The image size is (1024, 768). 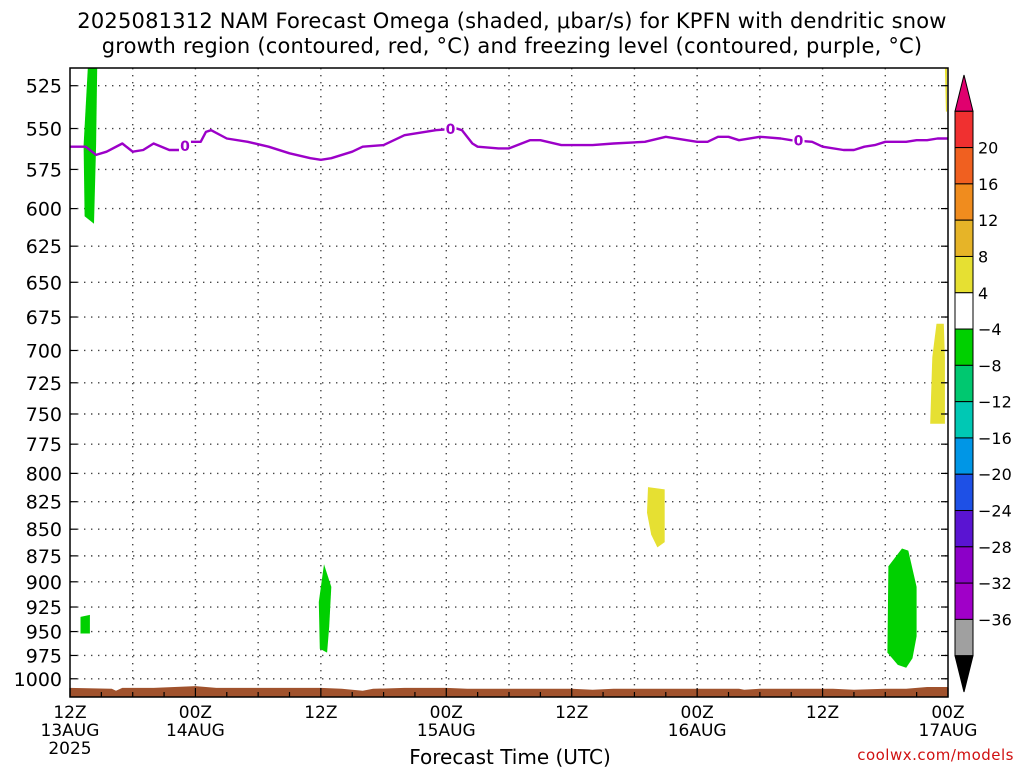 I want to click on colorbar-cap-top, so click(x=964, y=93).